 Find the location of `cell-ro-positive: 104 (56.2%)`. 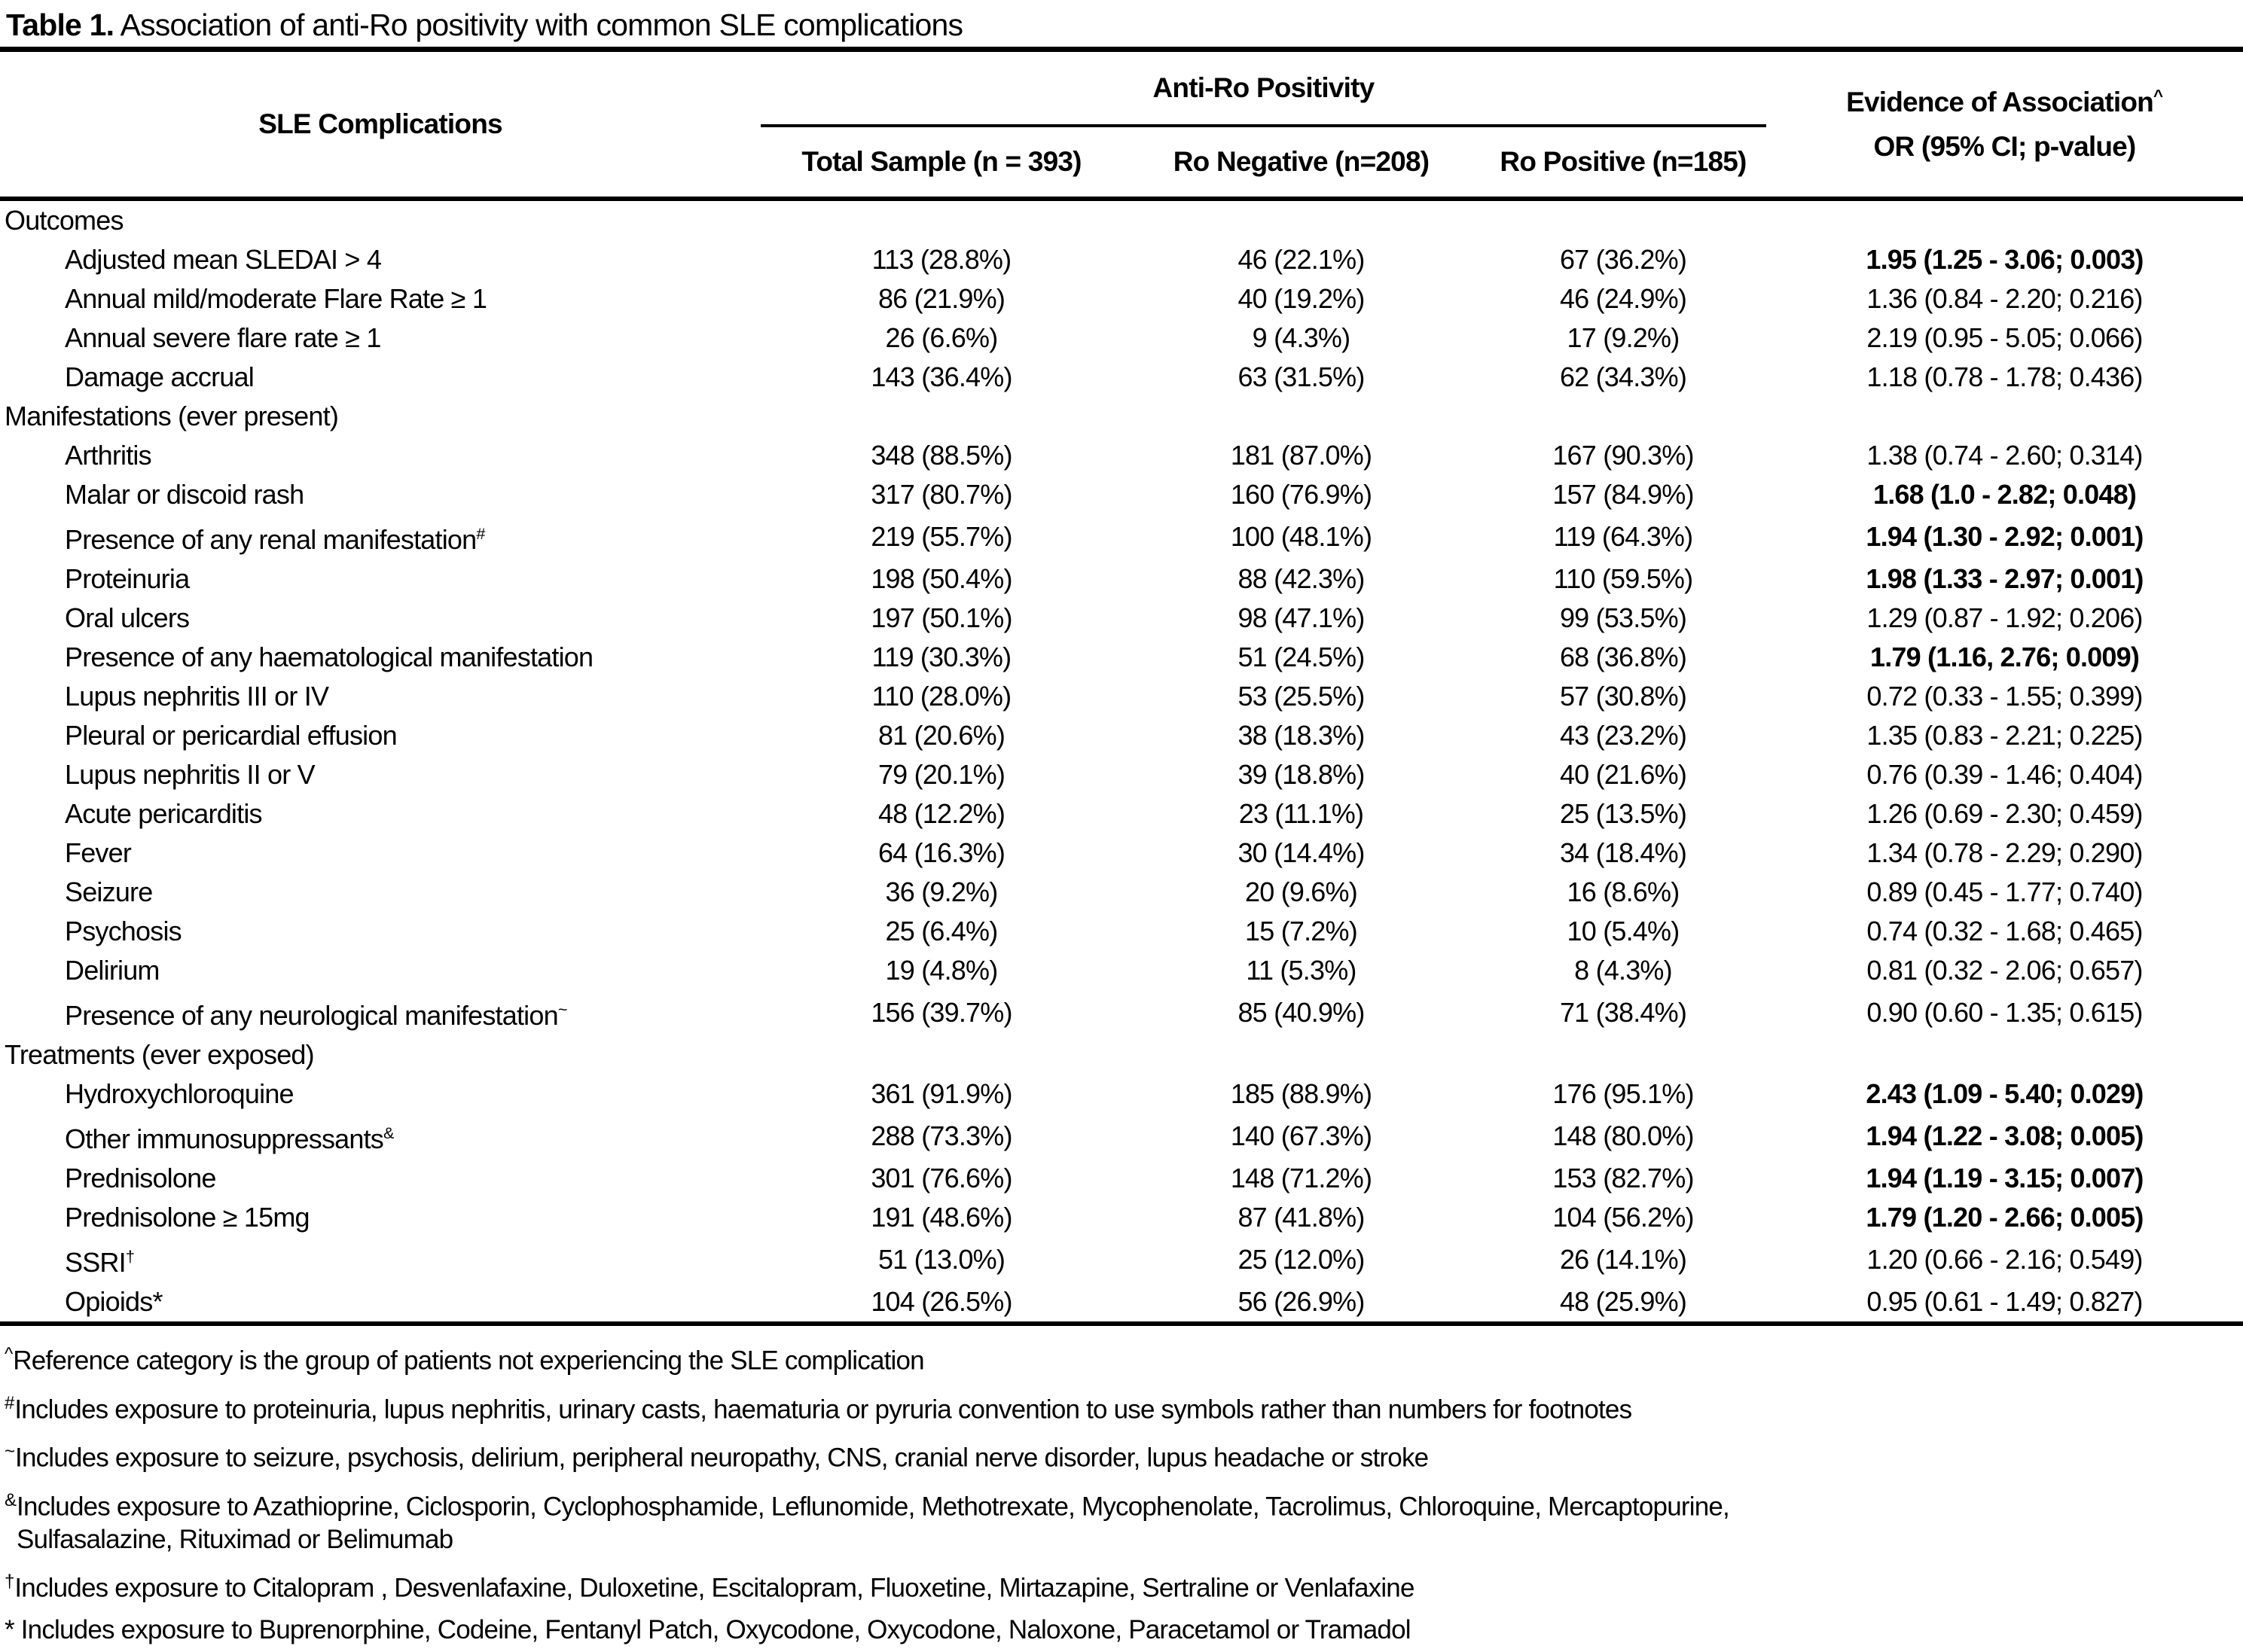

cell-ro-positive: 104 (56.2%) is located at coordinates (1623, 1217).